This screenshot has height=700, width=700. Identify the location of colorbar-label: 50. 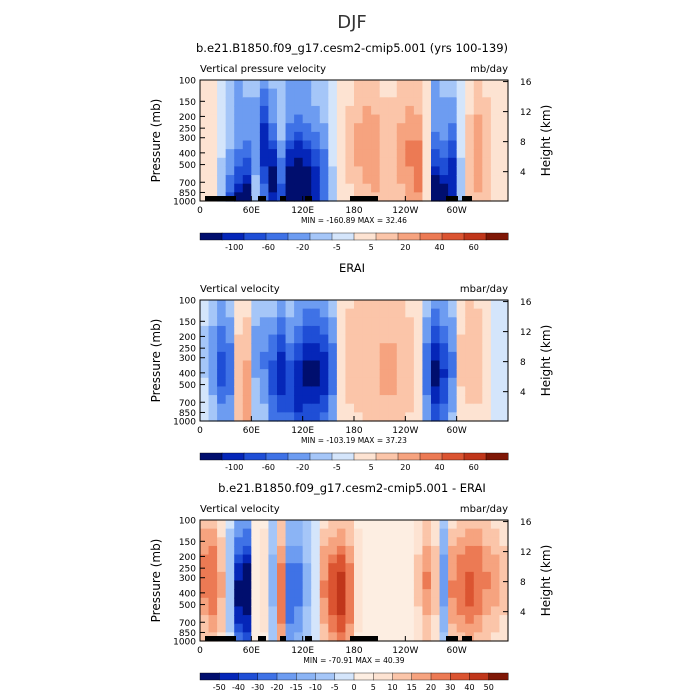
(489, 687).